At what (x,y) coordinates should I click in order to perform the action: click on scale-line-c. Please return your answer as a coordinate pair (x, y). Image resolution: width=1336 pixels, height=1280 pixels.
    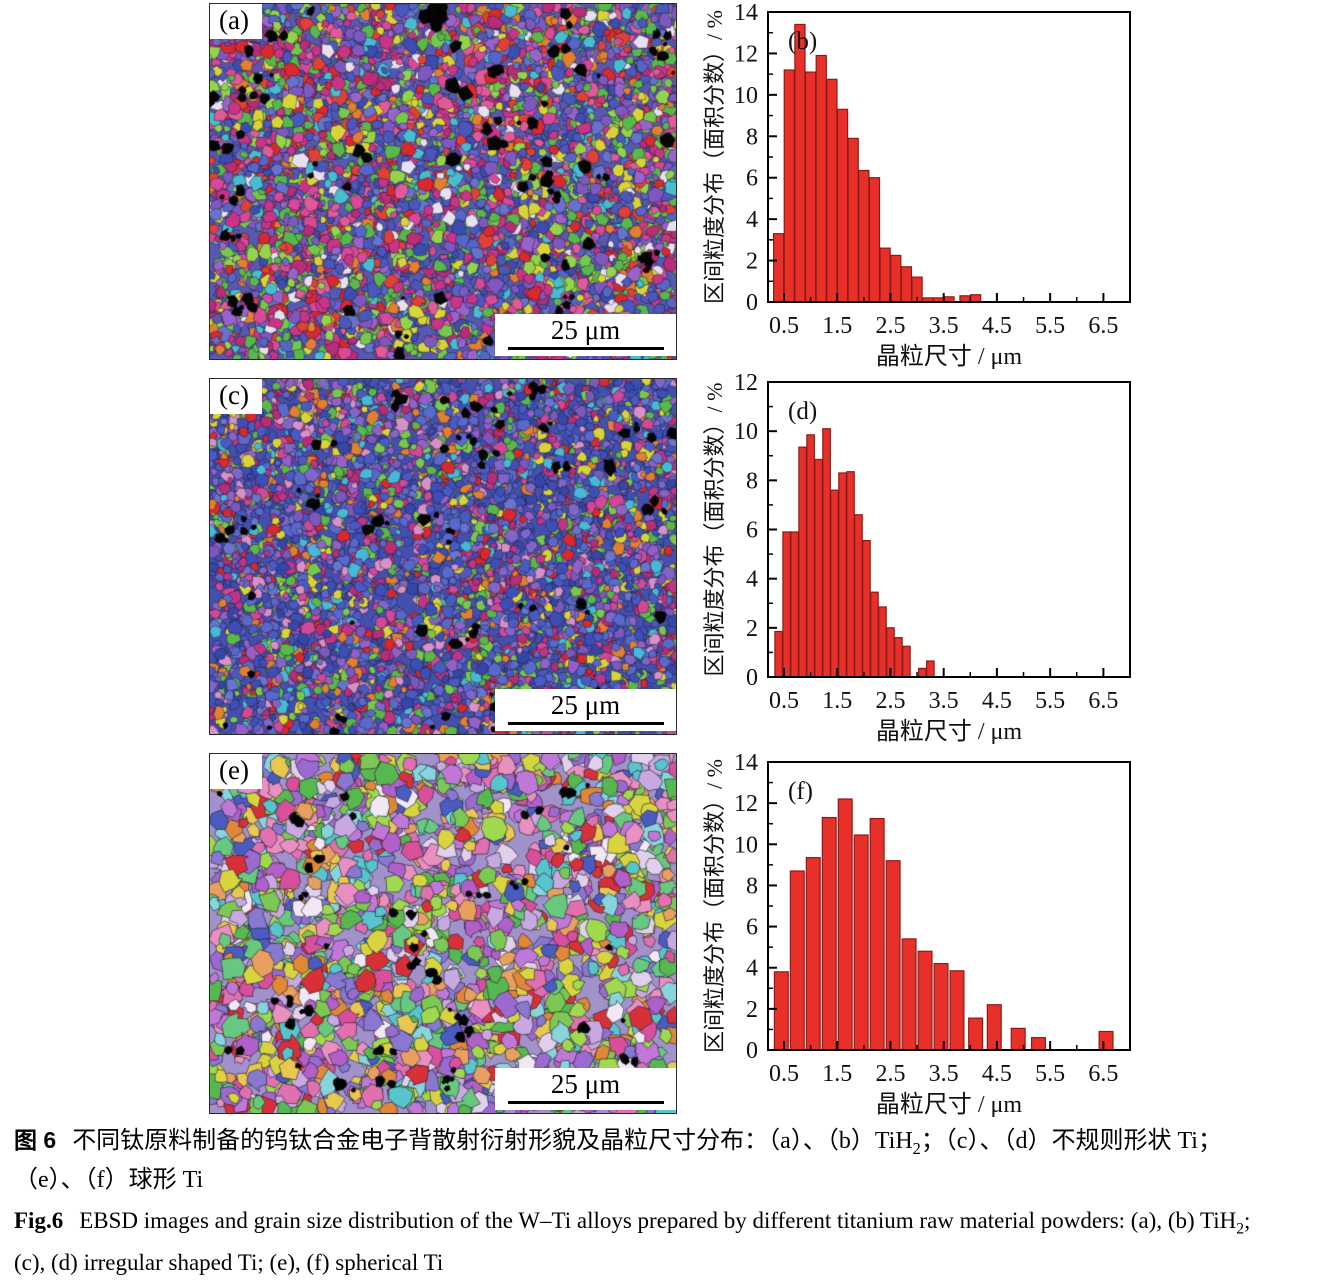
    Looking at the image, I should click on (585, 723).